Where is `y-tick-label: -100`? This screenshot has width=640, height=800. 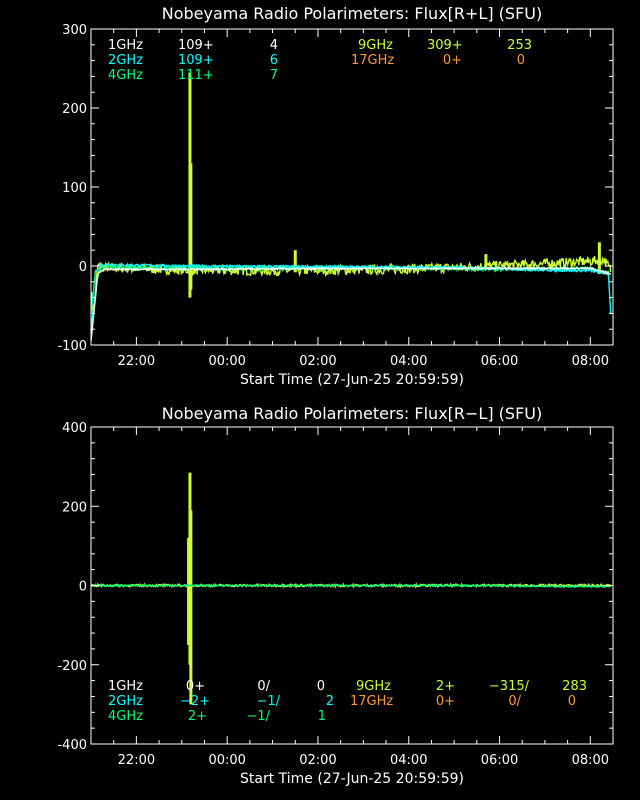
y-tick-label: -100 is located at coordinates (72, 346).